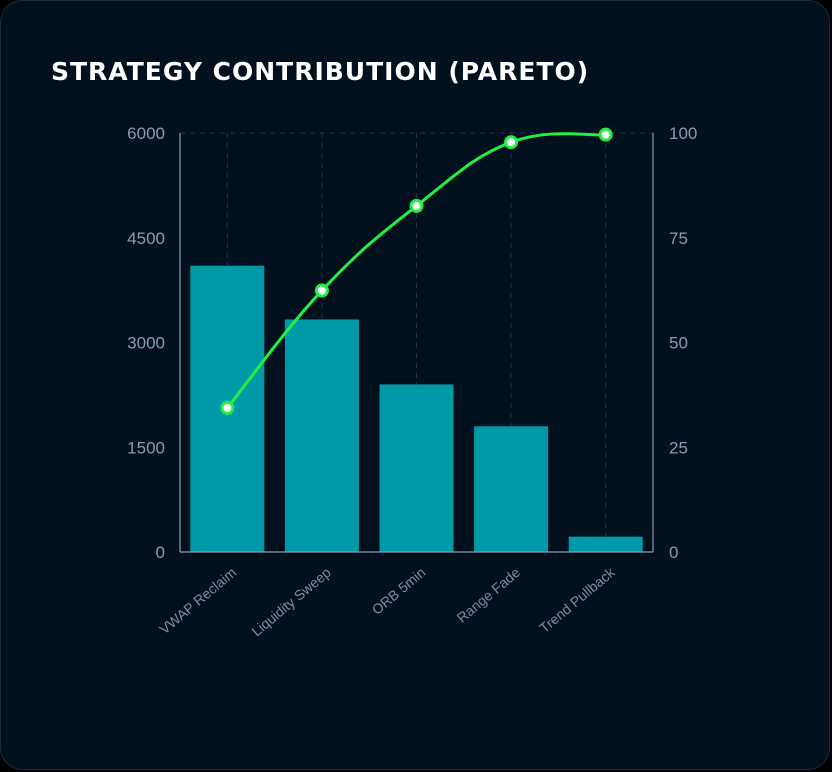 The width and height of the screenshot is (832, 772). What do you see at coordinates (146, 447) in the screenshot?
I see `y-left-tick-label: 1500` at bounding box center [146, 447].